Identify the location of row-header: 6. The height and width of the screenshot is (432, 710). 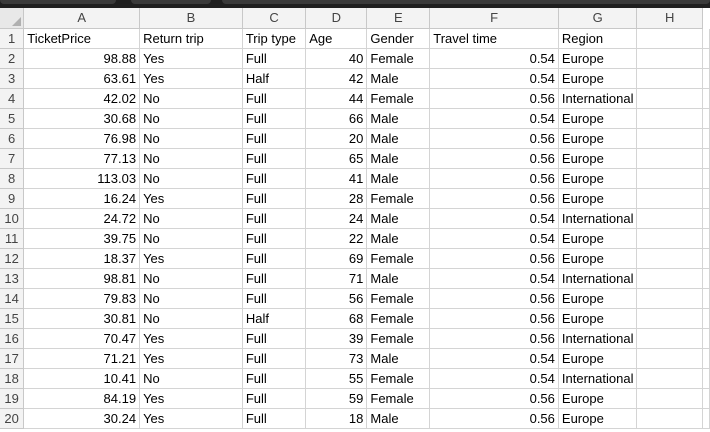
(12, 138).